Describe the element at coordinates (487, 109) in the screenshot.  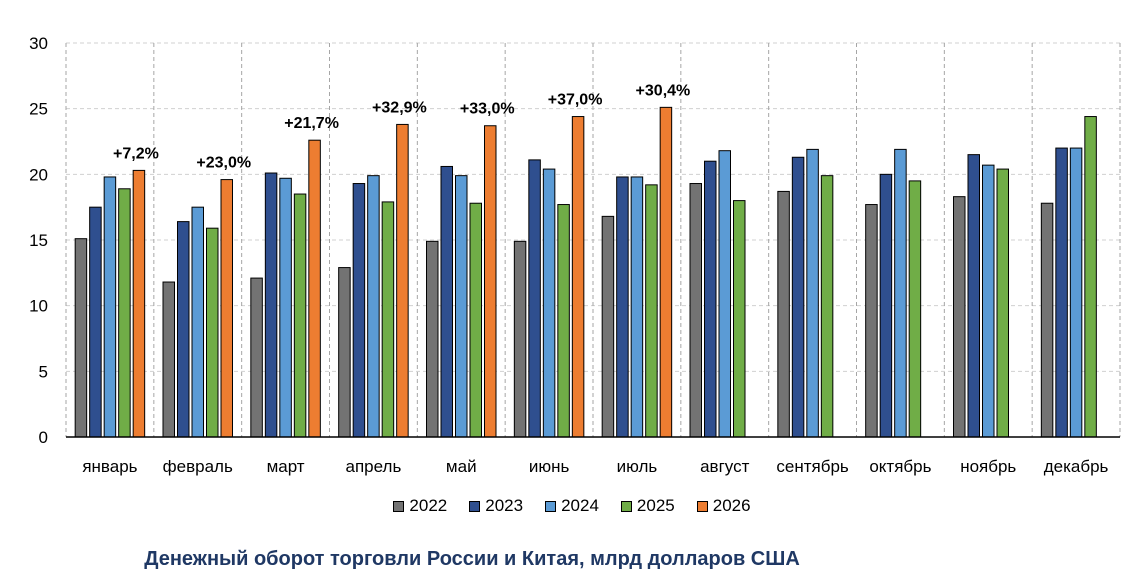
I see `data-annotation: +33,0%` at that location.